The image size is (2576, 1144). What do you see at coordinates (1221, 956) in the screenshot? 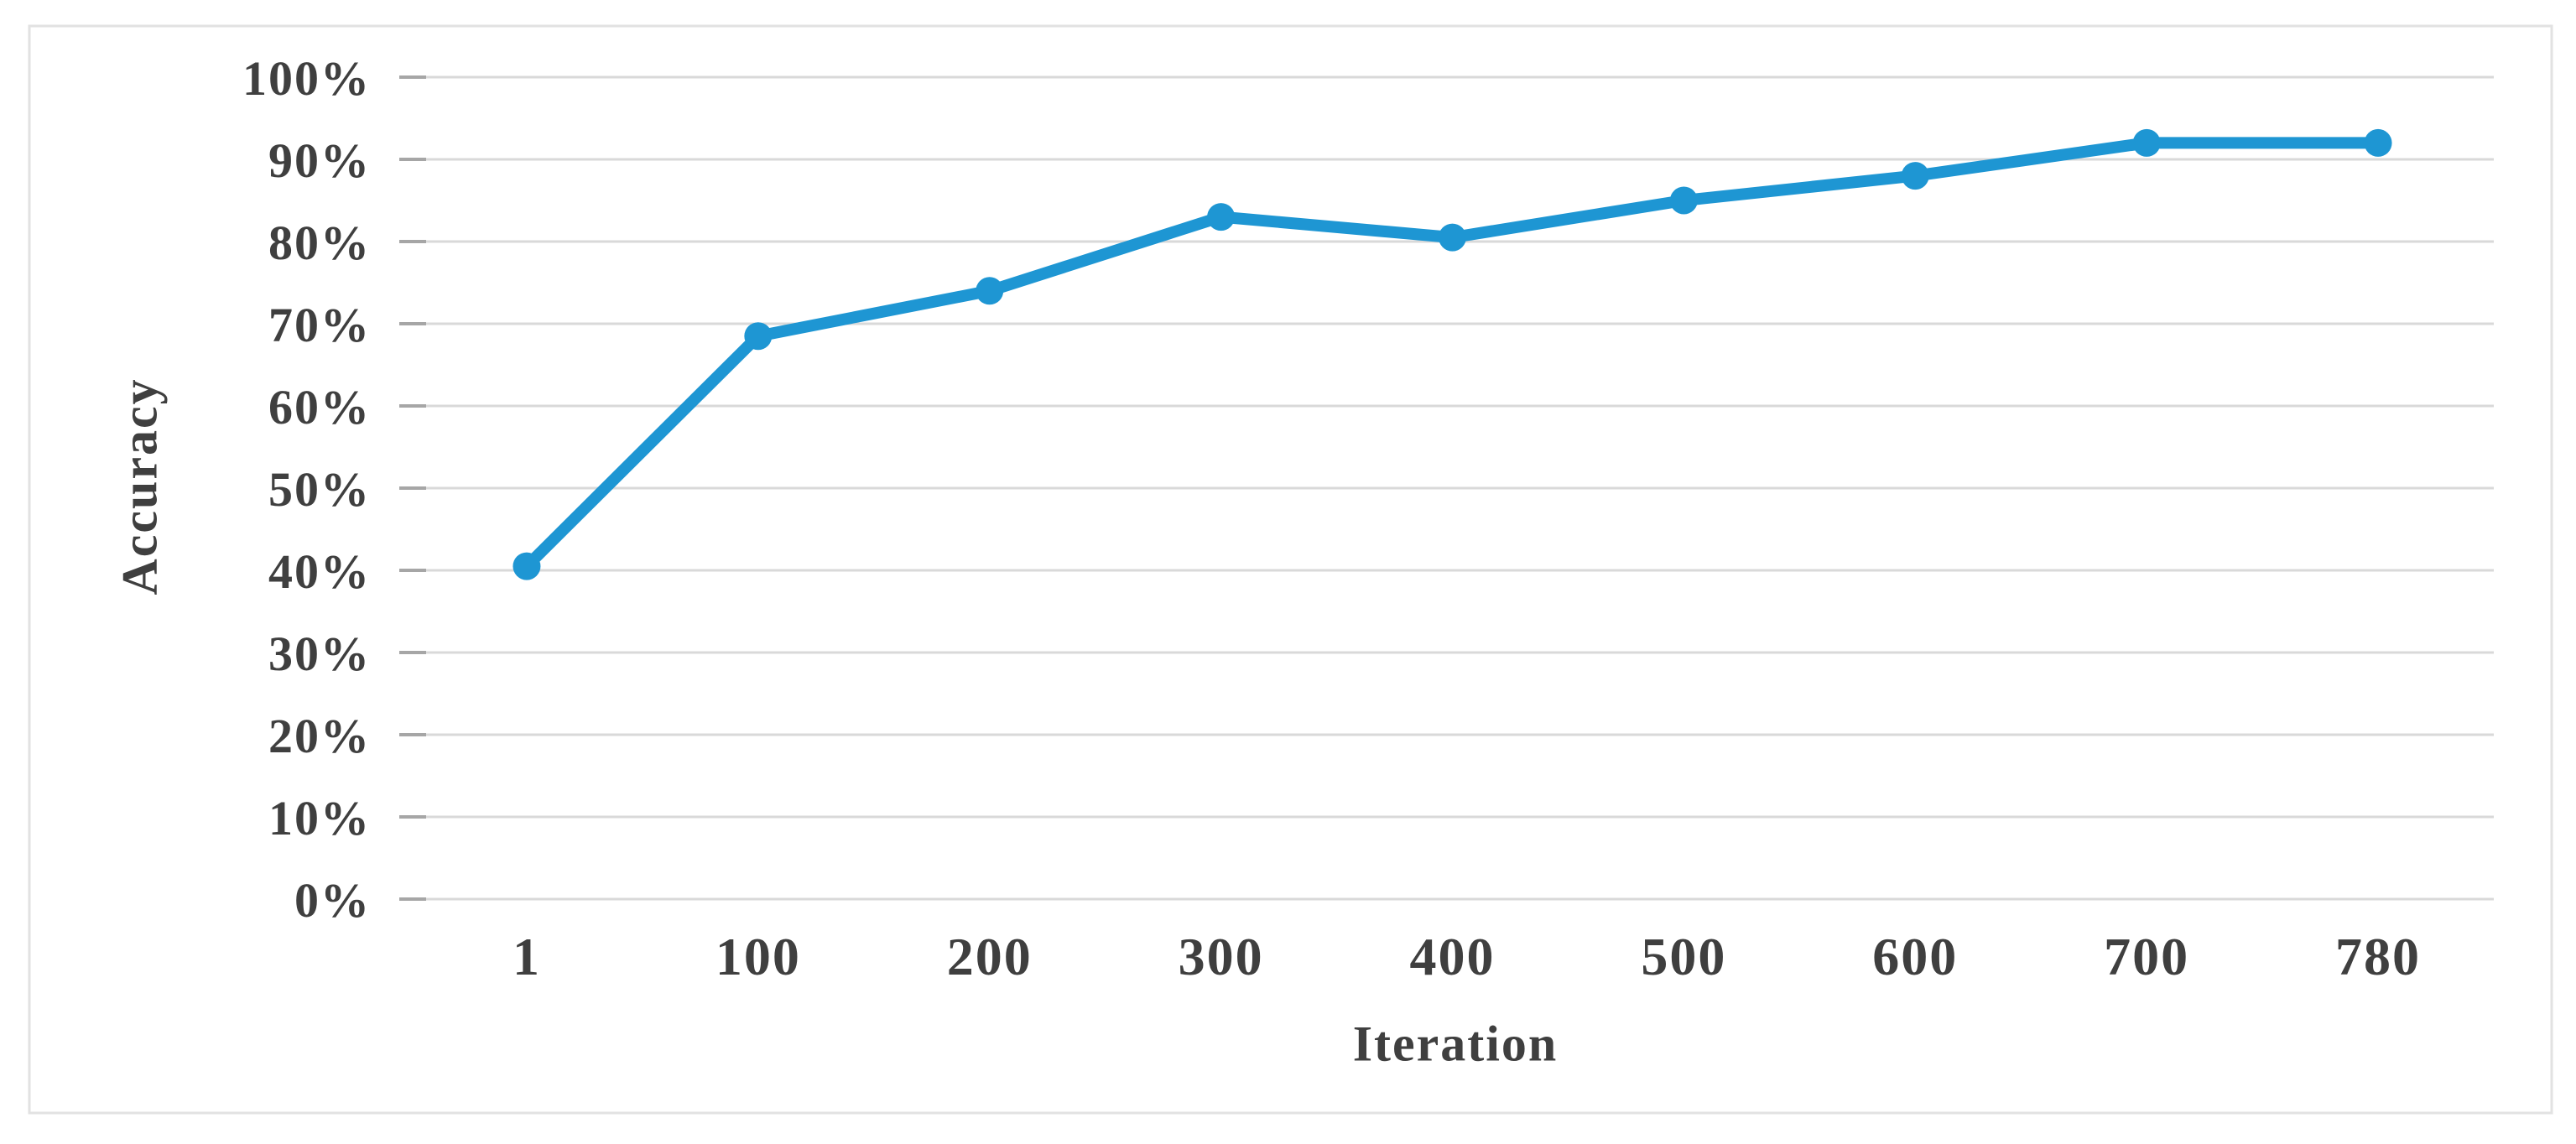
I see `x-tick-label: 300` at bounding box center [1221, 956].